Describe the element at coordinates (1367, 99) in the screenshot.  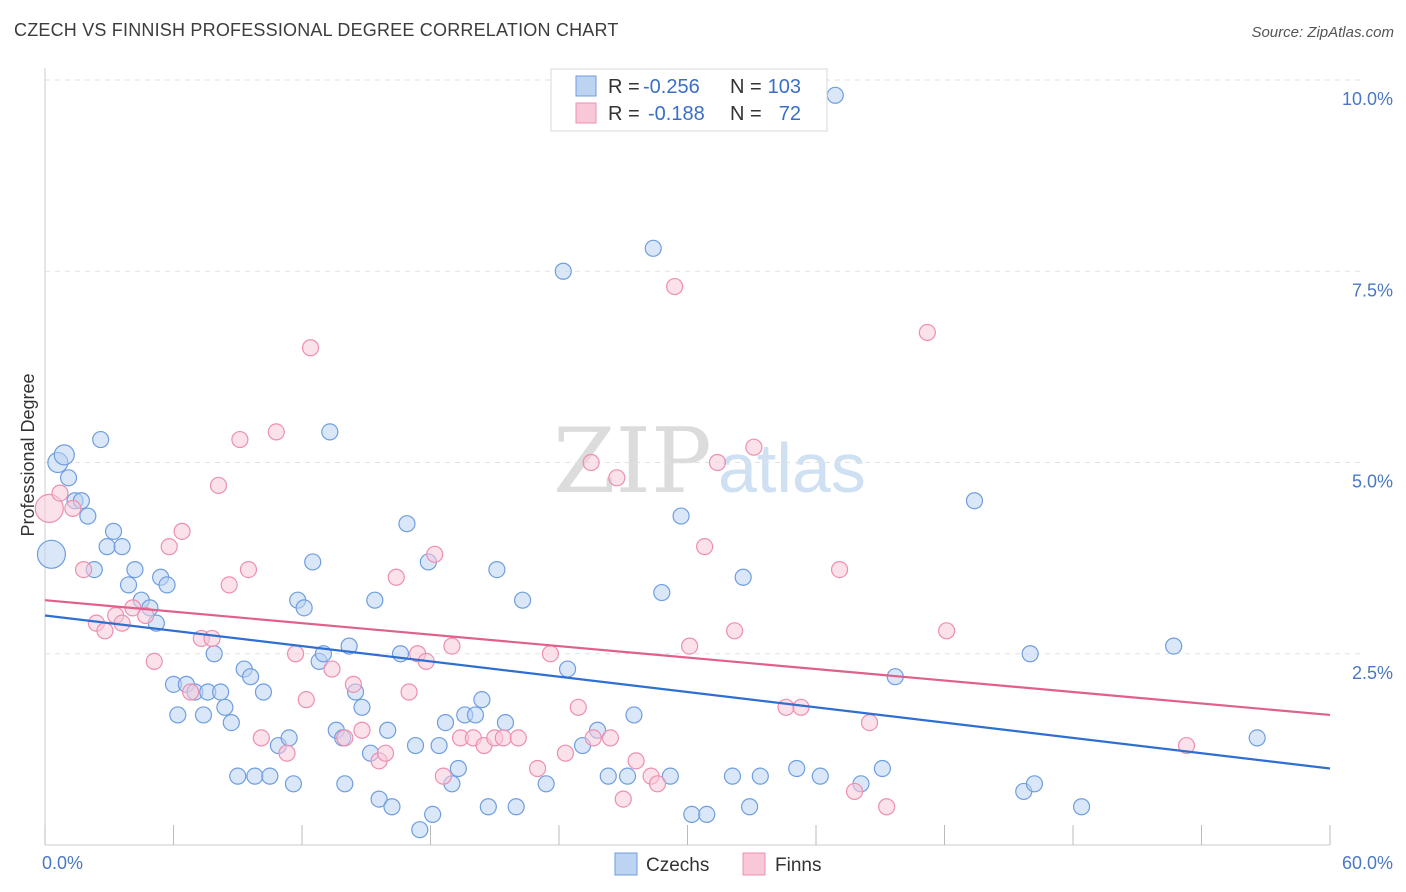
I see `y-tick-label-3: 10.0%` at that location.